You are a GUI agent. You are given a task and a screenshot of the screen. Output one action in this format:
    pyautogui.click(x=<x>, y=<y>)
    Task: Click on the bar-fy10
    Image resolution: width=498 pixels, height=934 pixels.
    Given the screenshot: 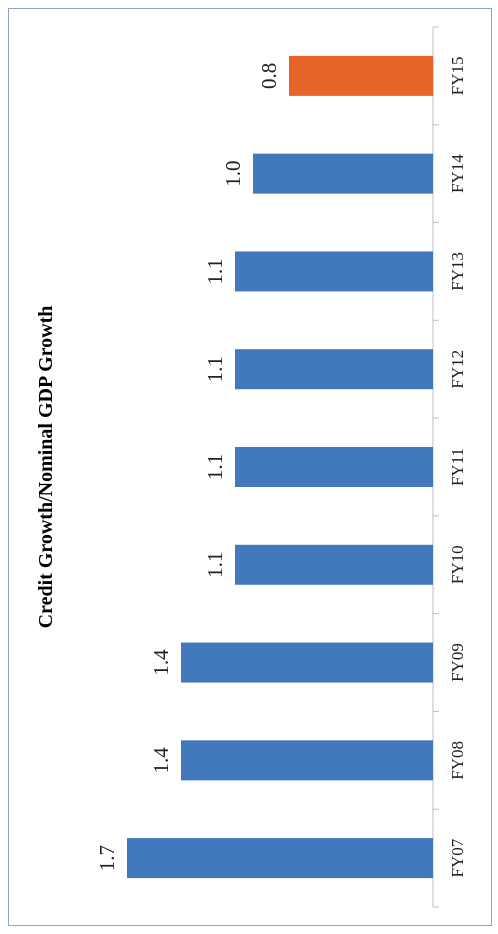 What is the action you would take?
    pyautogui.click(x=334, y=564)
    